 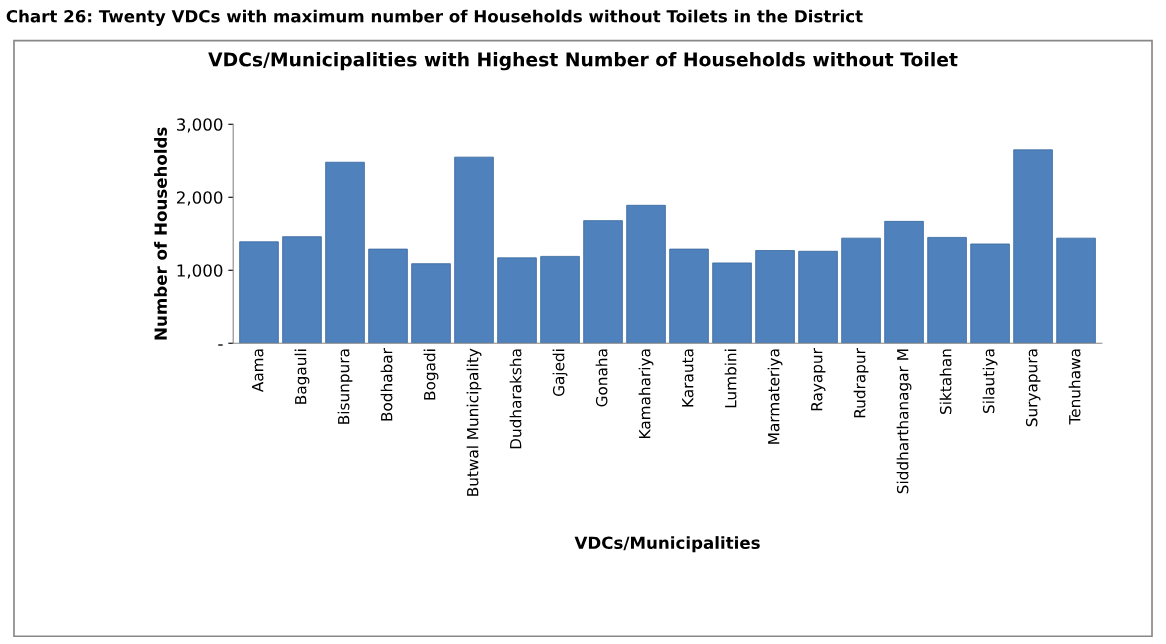 I want to click on y-tick-label: 2,000, so click(x=199, y=198).